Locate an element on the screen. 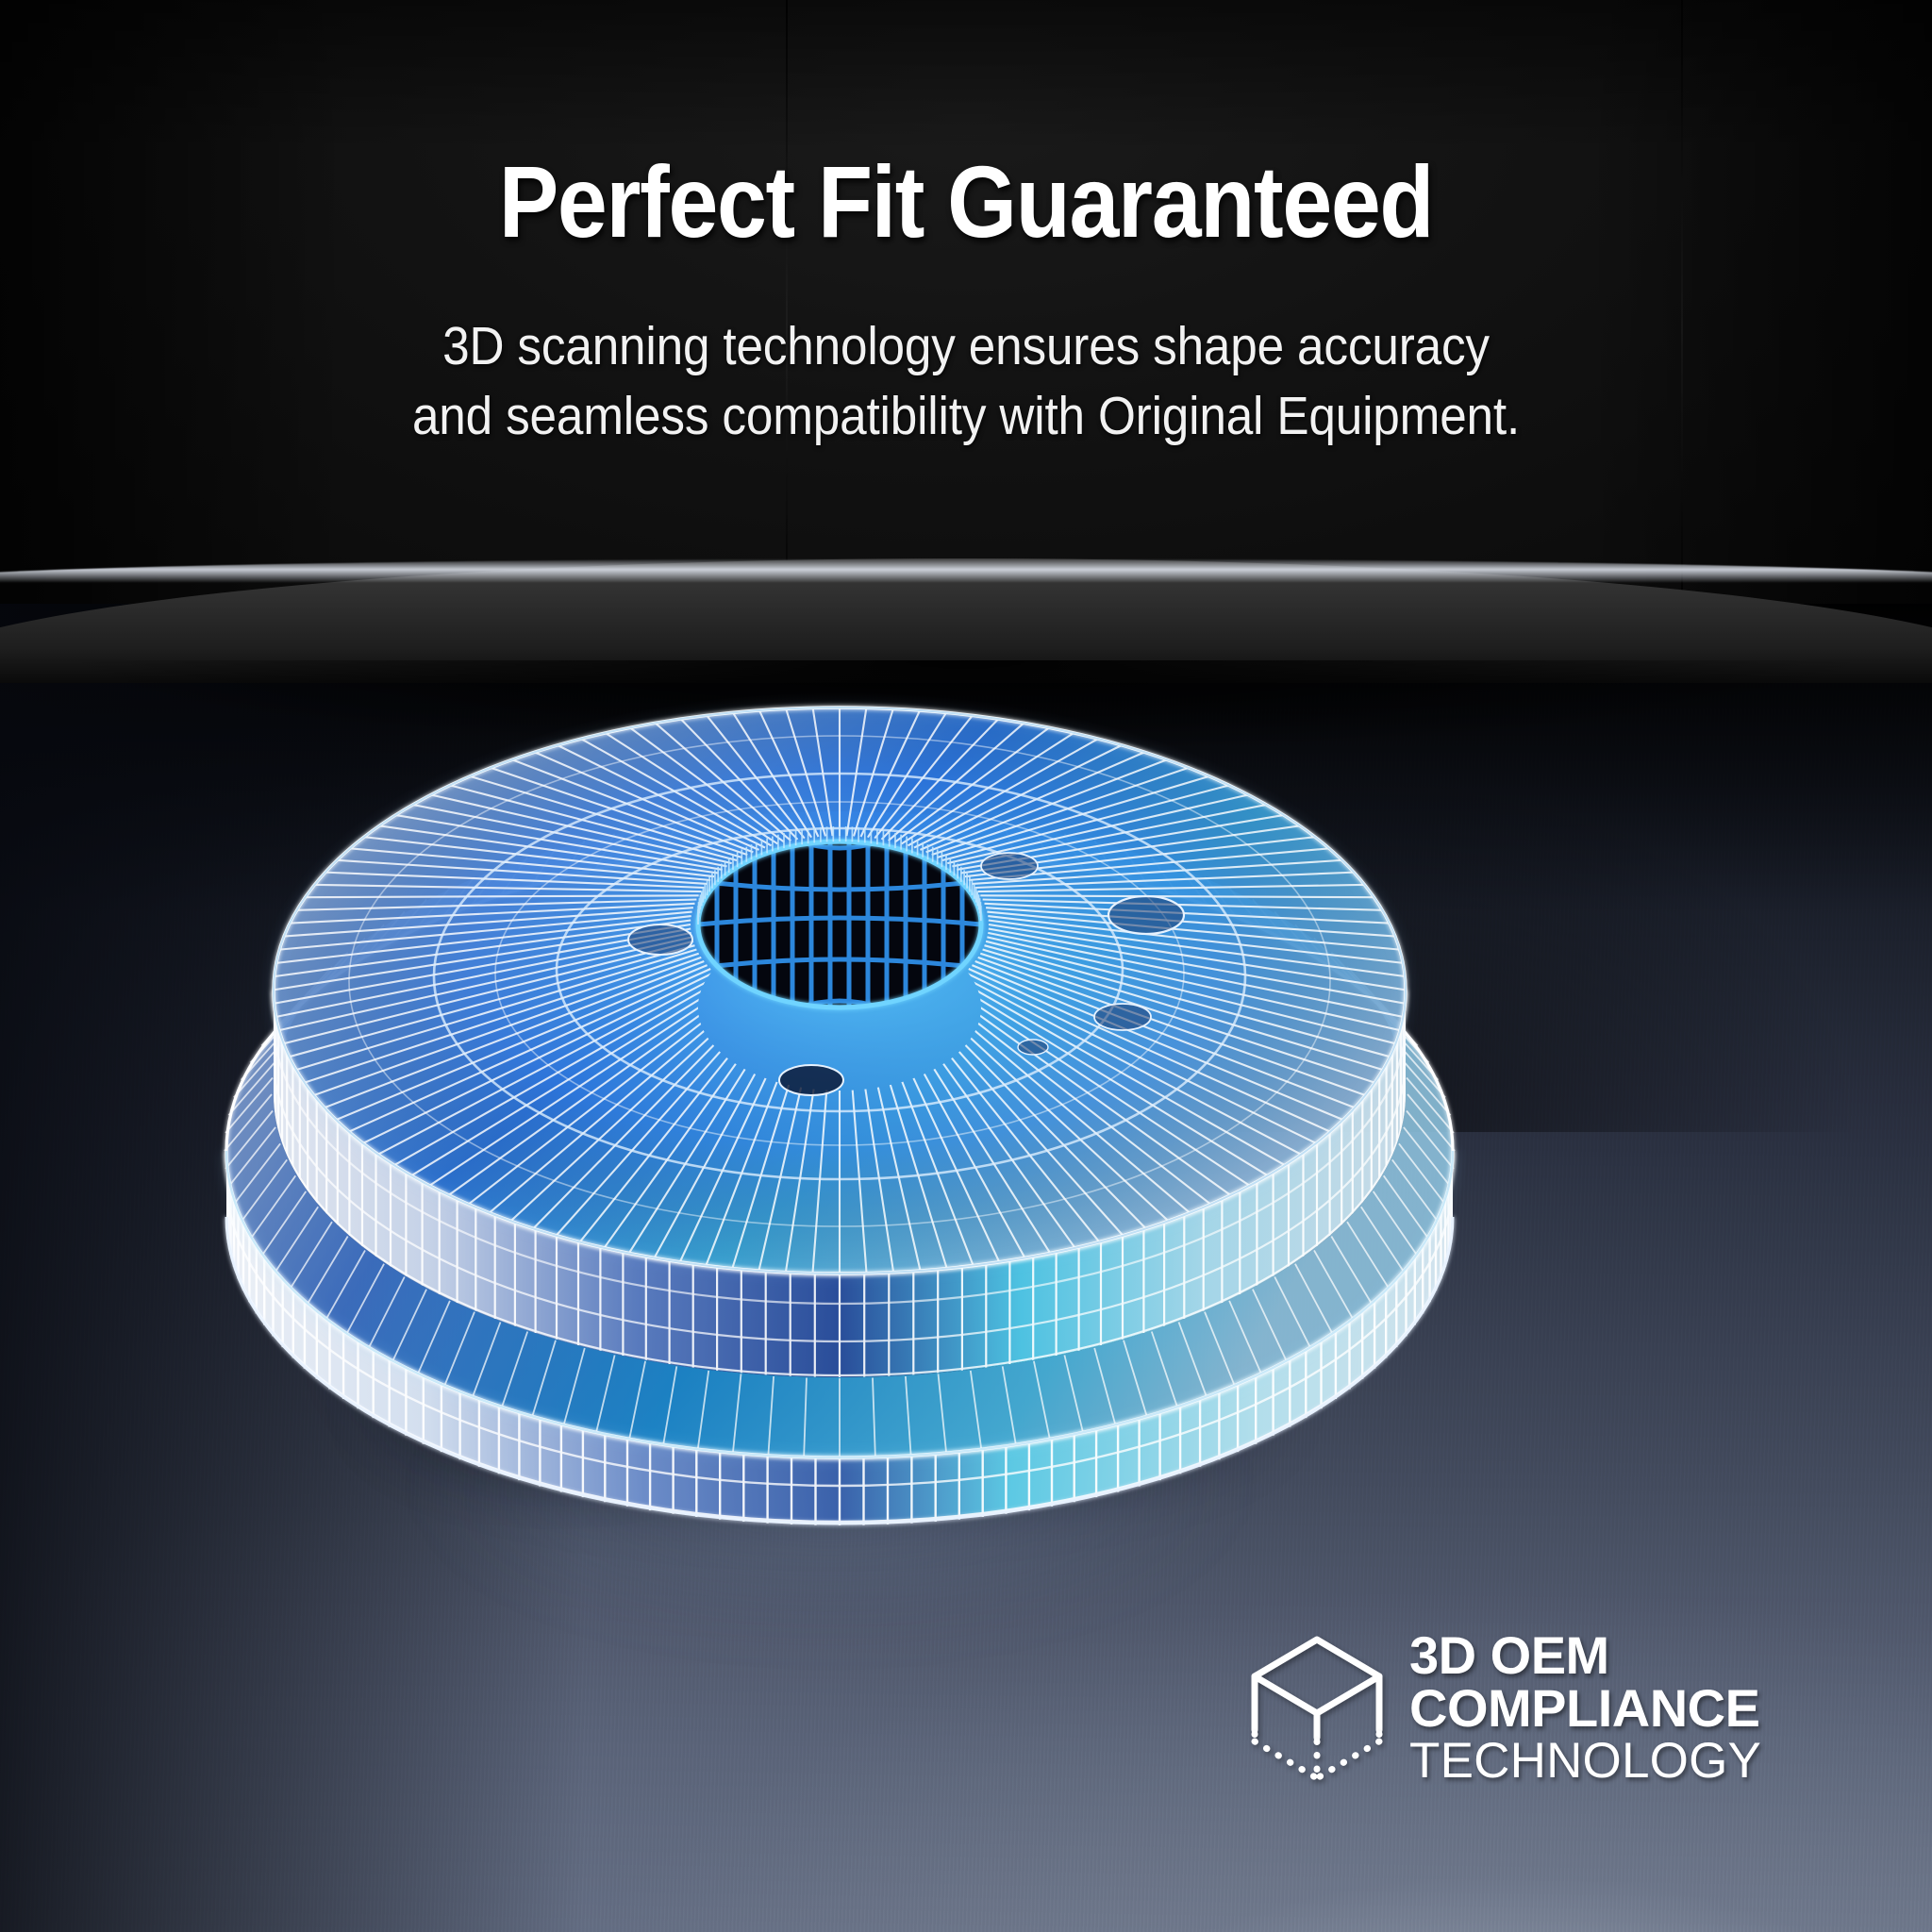  badge-line-3: TECHNOLOGY is located at coordinates (1586, 1760).